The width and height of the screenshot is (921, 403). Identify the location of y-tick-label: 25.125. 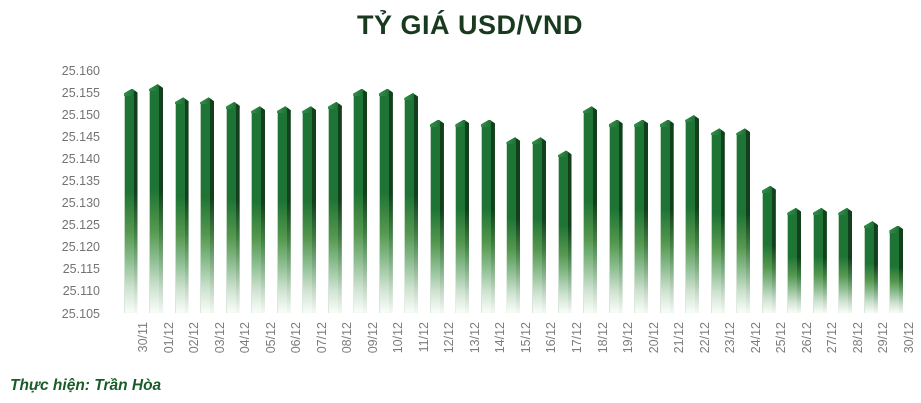
(80, 225).